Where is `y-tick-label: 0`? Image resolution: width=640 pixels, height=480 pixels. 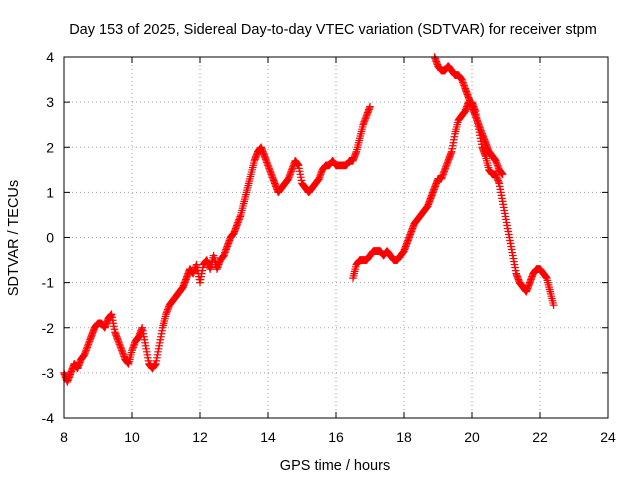 y-tick-label: 0 is located at coordinates (50, 238).